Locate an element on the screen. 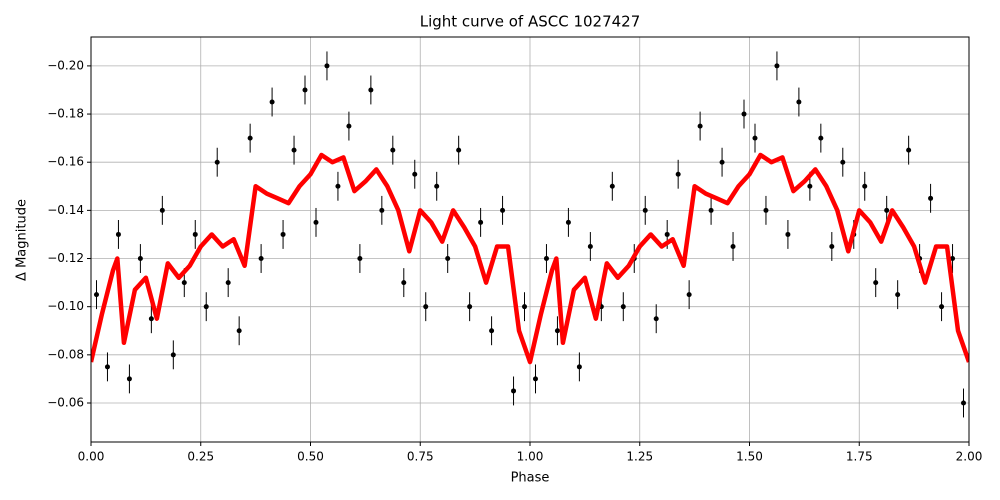 The image size is (1000, 500). y-tick-label: −0.18 is located at coordinates (65, 114).